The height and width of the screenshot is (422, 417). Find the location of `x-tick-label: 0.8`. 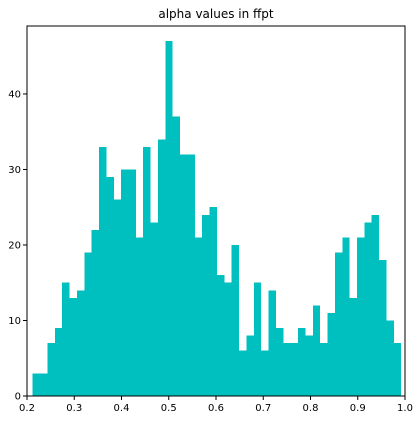

x-tick-label: 0.8 is located at coordinates (311, 408).